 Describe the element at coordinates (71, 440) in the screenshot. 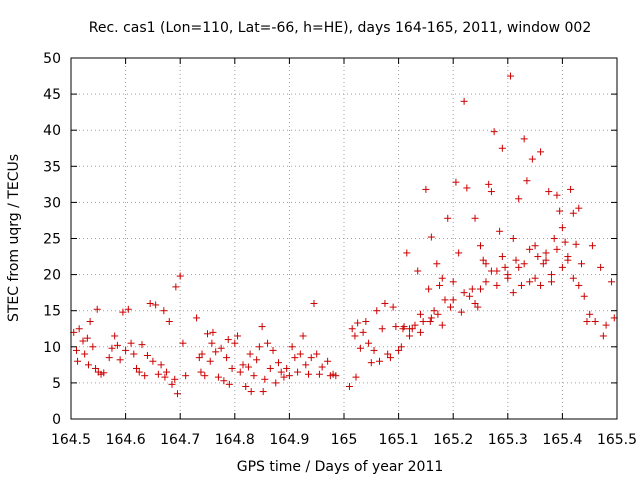

I see `x-tick-label: 164.5` at that location.